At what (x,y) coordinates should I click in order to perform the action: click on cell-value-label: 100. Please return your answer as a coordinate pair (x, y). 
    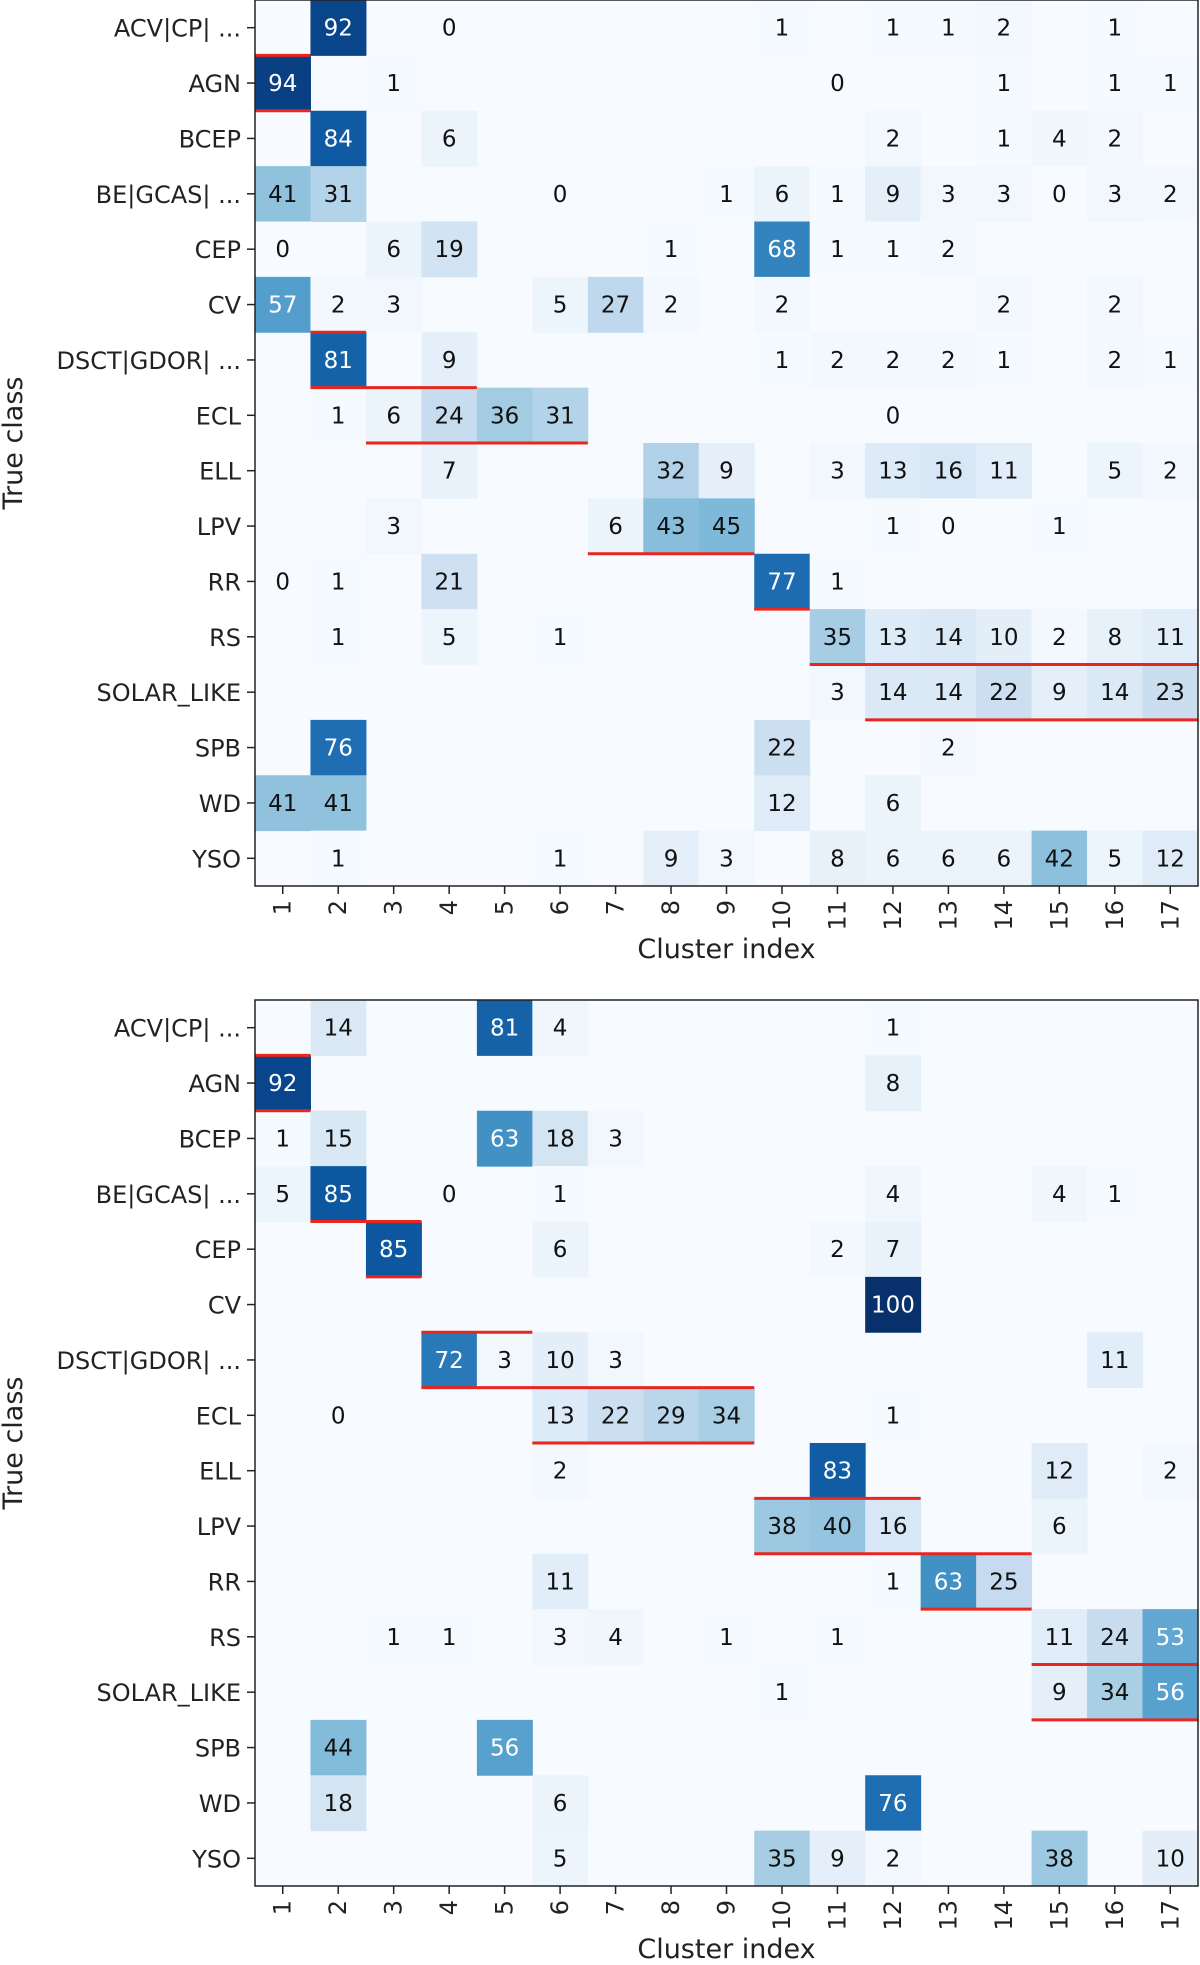
    Looking at the image, I should click on (893, 1306).